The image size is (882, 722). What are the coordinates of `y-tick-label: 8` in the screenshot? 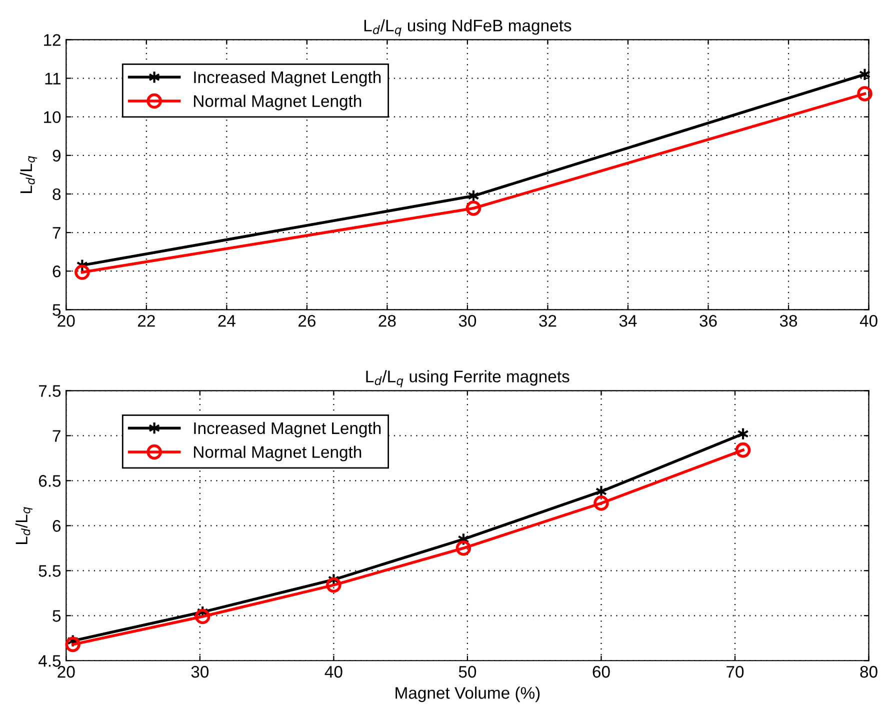 It's located at (56, 194).